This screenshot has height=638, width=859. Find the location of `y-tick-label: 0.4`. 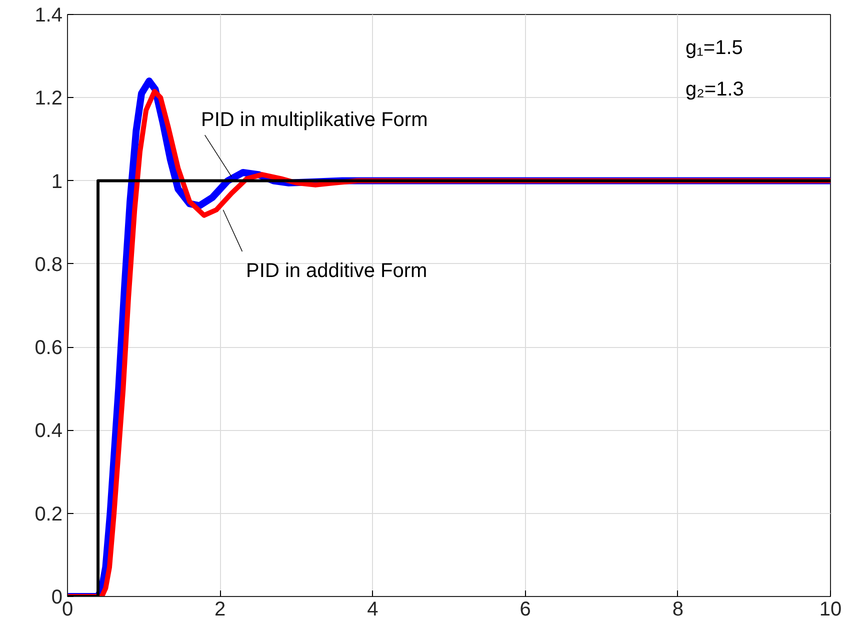

y-tick-label: 0.4 is located at coordinates (48, 431).